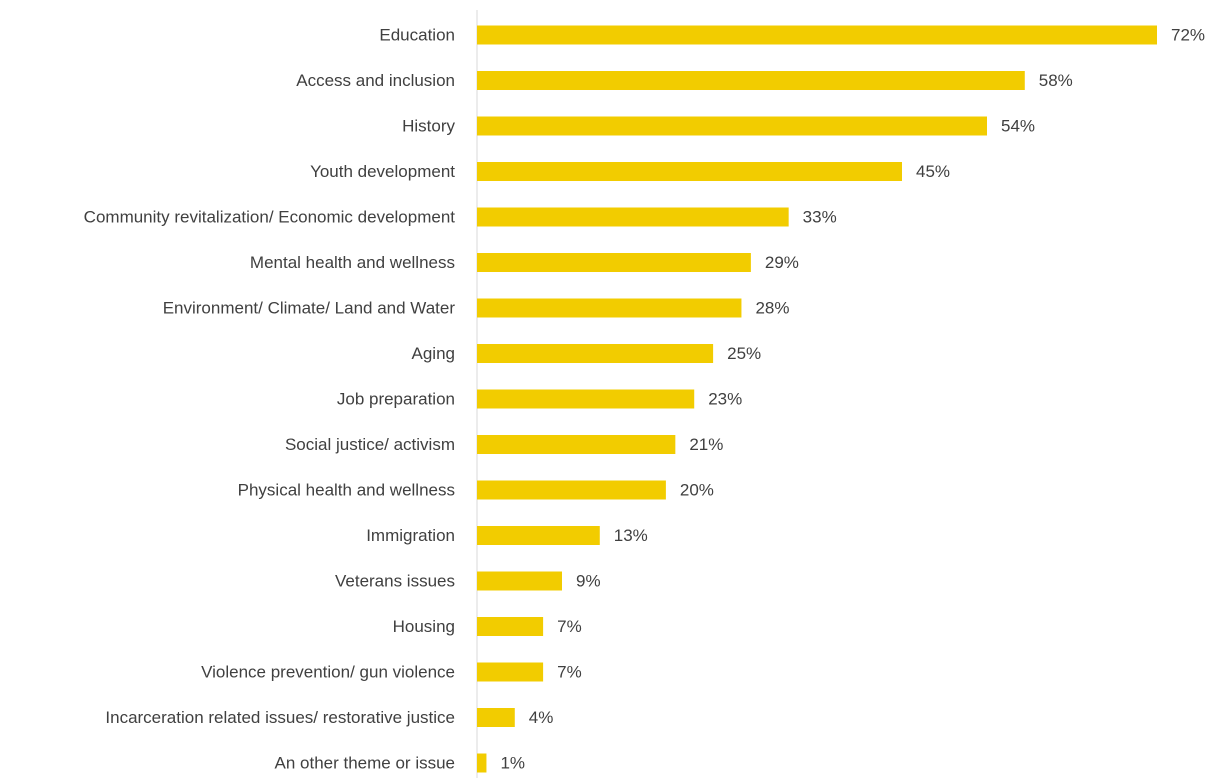 This screenshot has height=778, width=1211. I want to click on value-label: 21%, so click(706, 444).